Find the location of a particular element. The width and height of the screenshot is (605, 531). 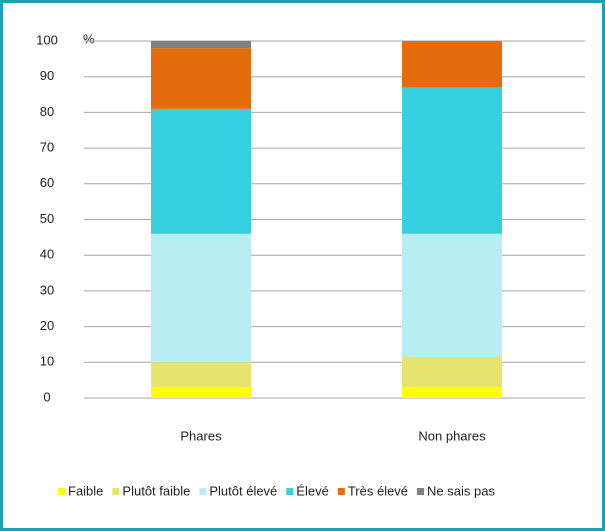

y-tick-label: 0 is located at coordinates (46, 396).